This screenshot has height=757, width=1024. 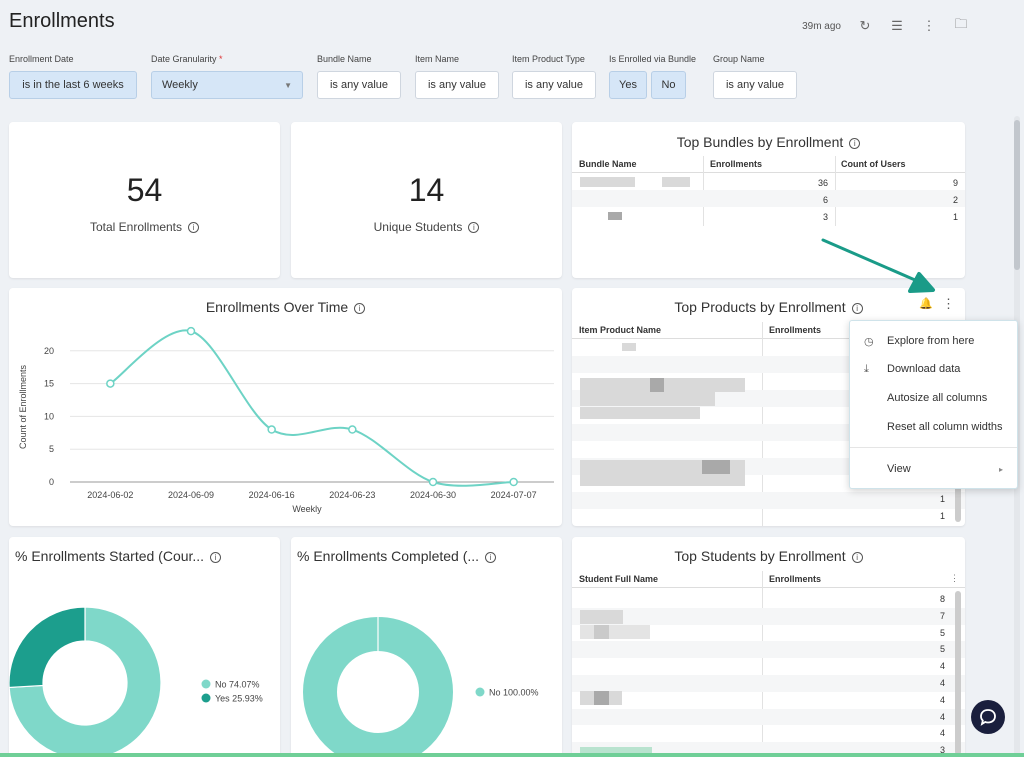 I want to click on filter-icon: ☰, so click(x=897, y=25).